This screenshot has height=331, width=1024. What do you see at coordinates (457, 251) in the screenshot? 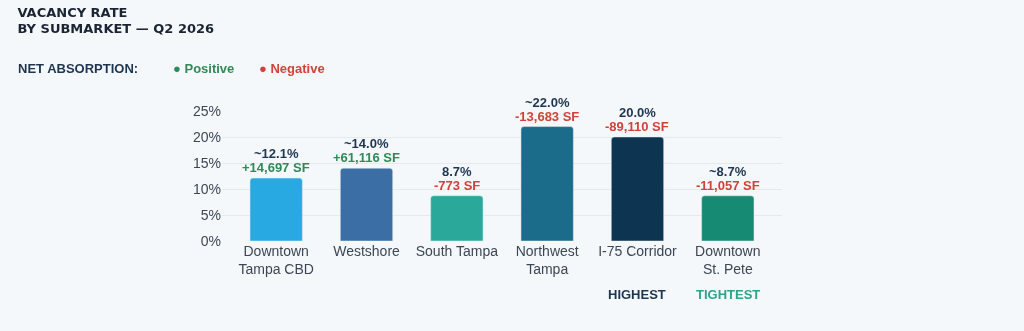
I see `x-tick-label: South Tampa` at bounding box center [457, 251].